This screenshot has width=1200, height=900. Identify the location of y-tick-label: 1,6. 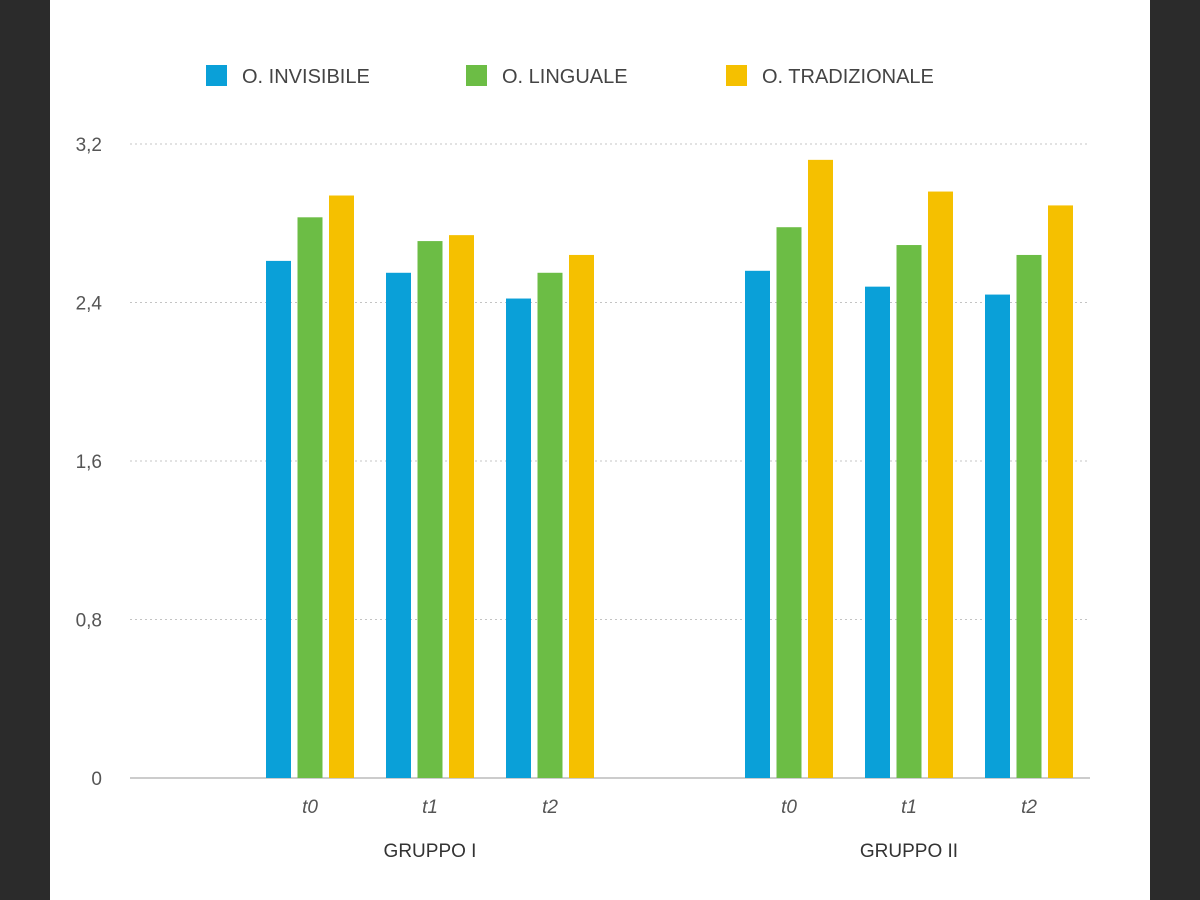
(89, 462).